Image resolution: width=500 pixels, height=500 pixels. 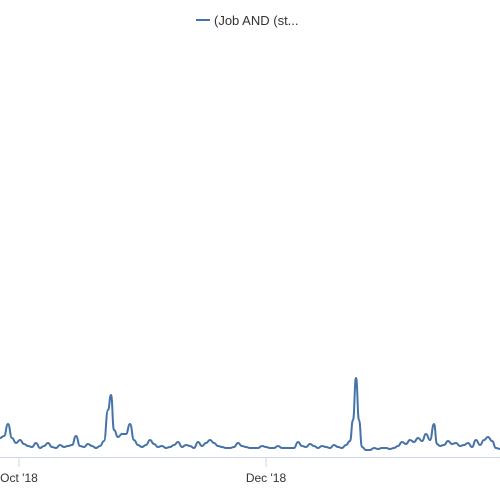 I want to click on x-tick-label-oct-18: Oct '18, so click(x=19, y=478).